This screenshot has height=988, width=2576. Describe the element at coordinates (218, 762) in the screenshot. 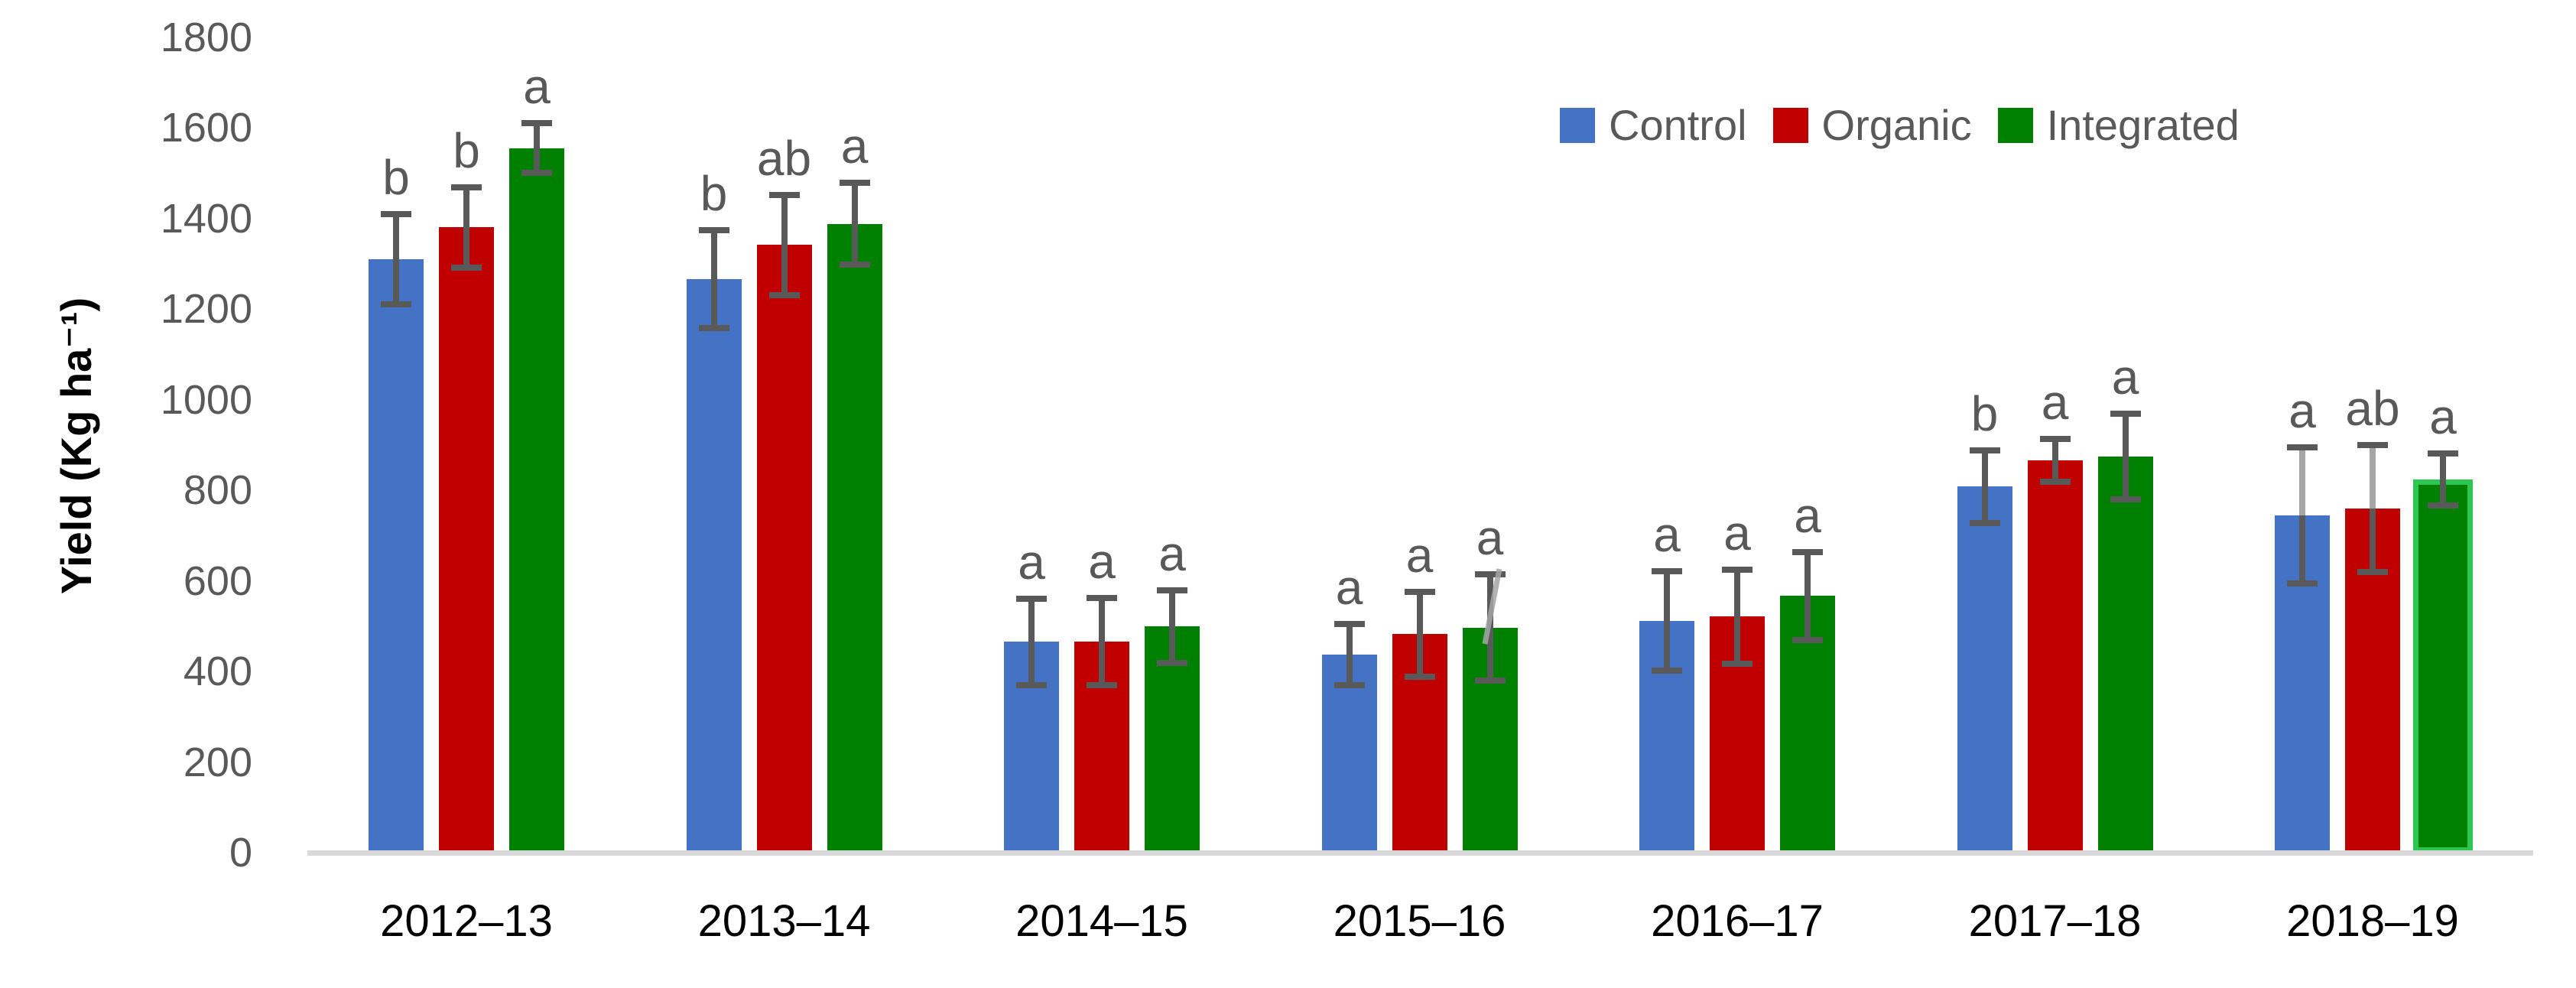

I see `y-tick-label: 200` at that location.